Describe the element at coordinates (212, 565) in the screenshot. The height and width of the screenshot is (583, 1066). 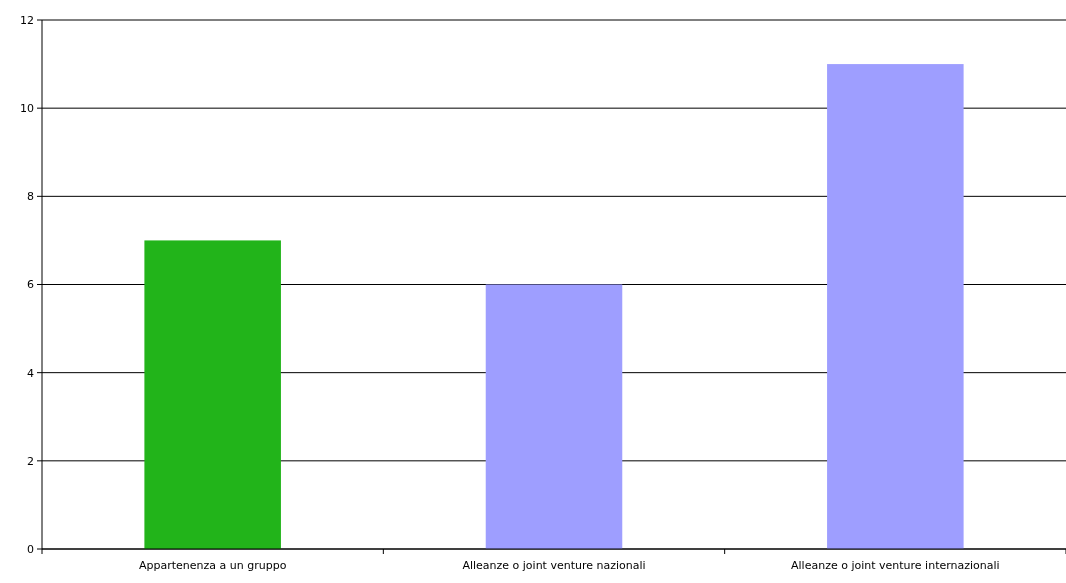
I see `x-tick-label: Appartenenza a un gruppo` at that location.